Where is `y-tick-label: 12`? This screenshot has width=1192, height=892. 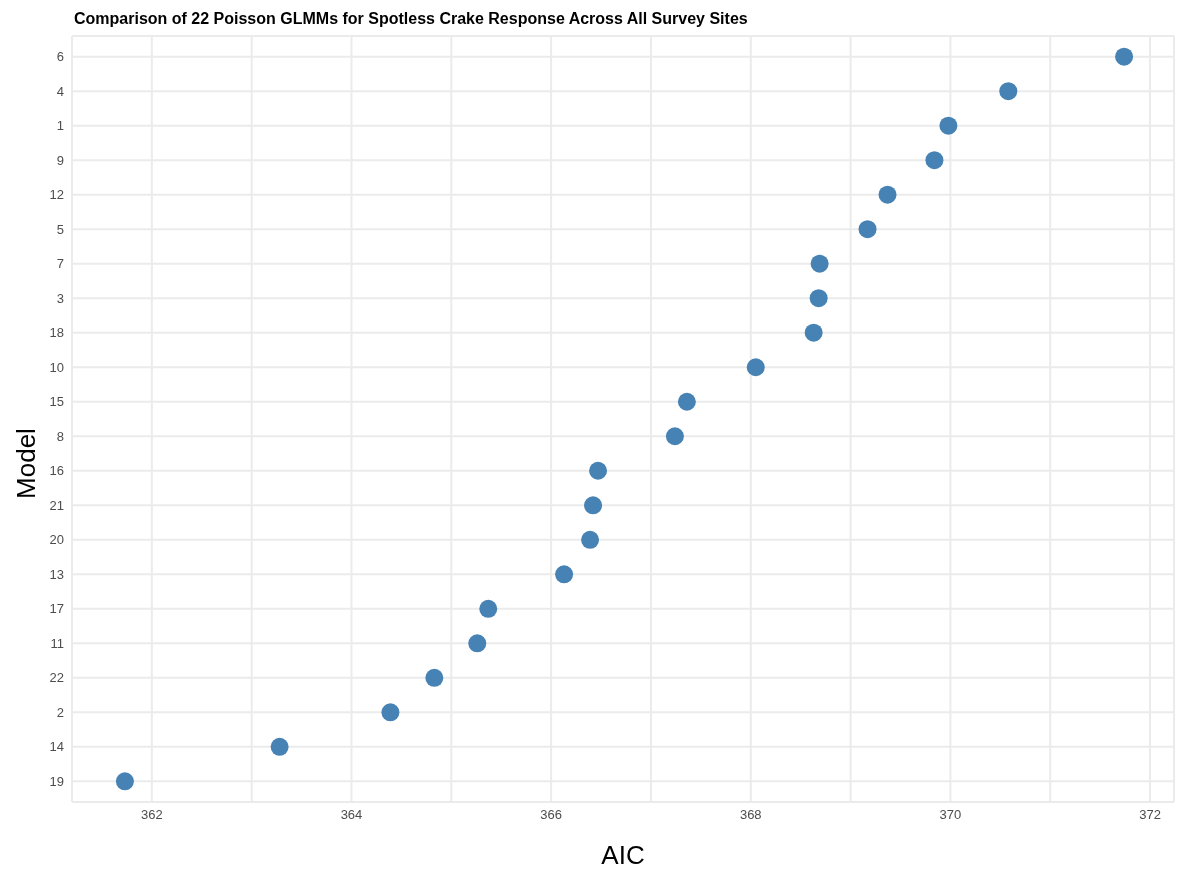
y-tick-label: 12 is located at coordinates (56, 195).